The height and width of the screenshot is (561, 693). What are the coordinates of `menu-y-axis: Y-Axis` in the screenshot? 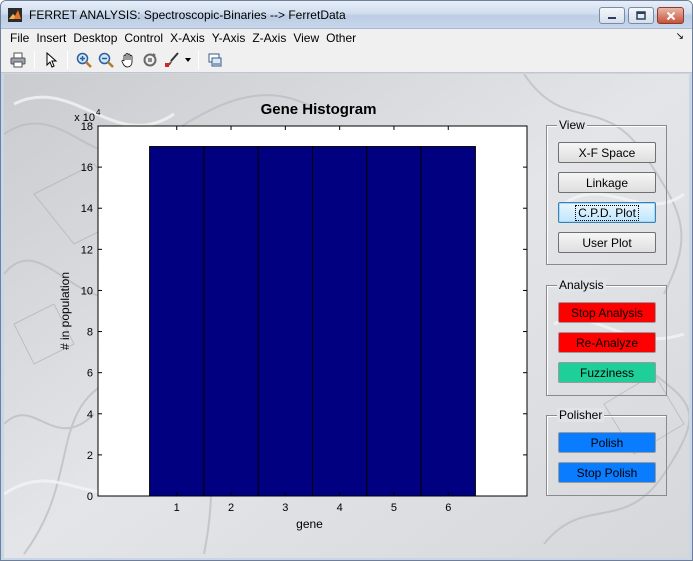 It's located at (228, 38).